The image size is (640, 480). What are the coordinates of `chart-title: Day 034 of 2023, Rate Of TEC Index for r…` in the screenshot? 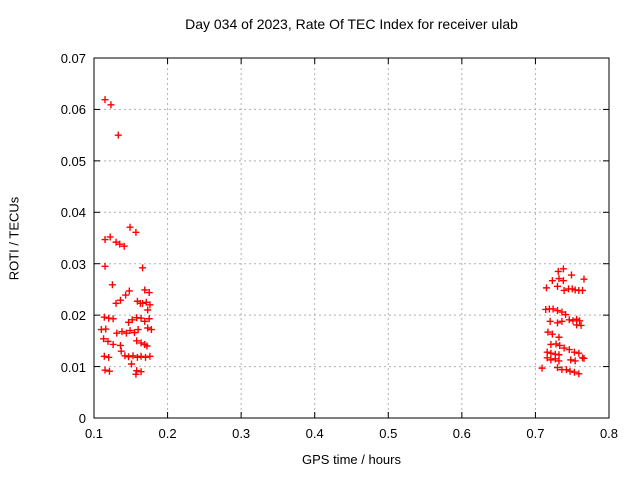 It's located at (351, 24).